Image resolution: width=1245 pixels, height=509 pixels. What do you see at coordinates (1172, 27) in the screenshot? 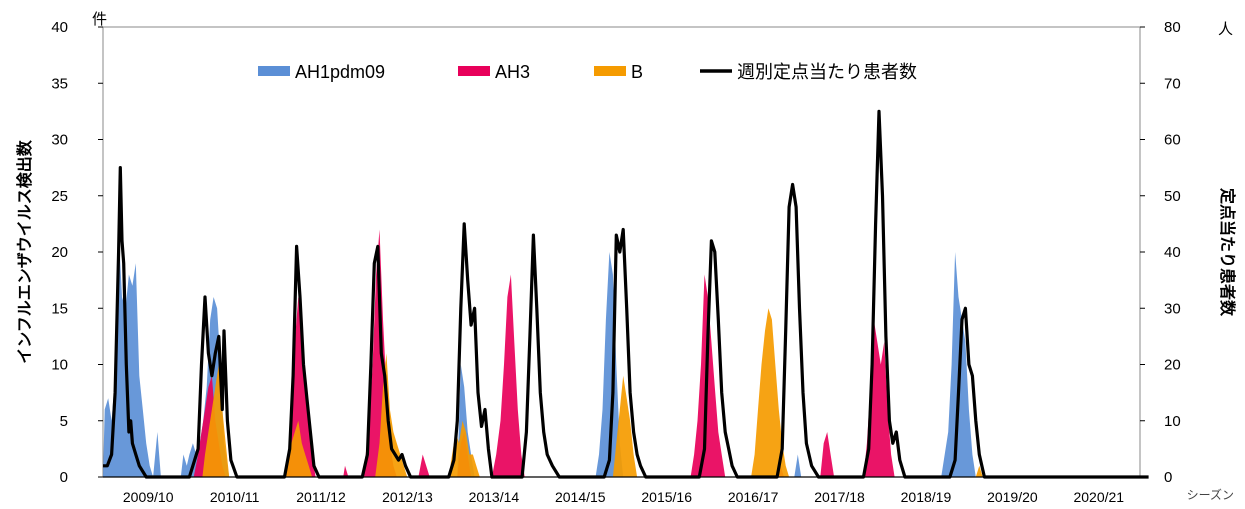
I see `right-tick-label: 80` at bounding box center [1172, 27].